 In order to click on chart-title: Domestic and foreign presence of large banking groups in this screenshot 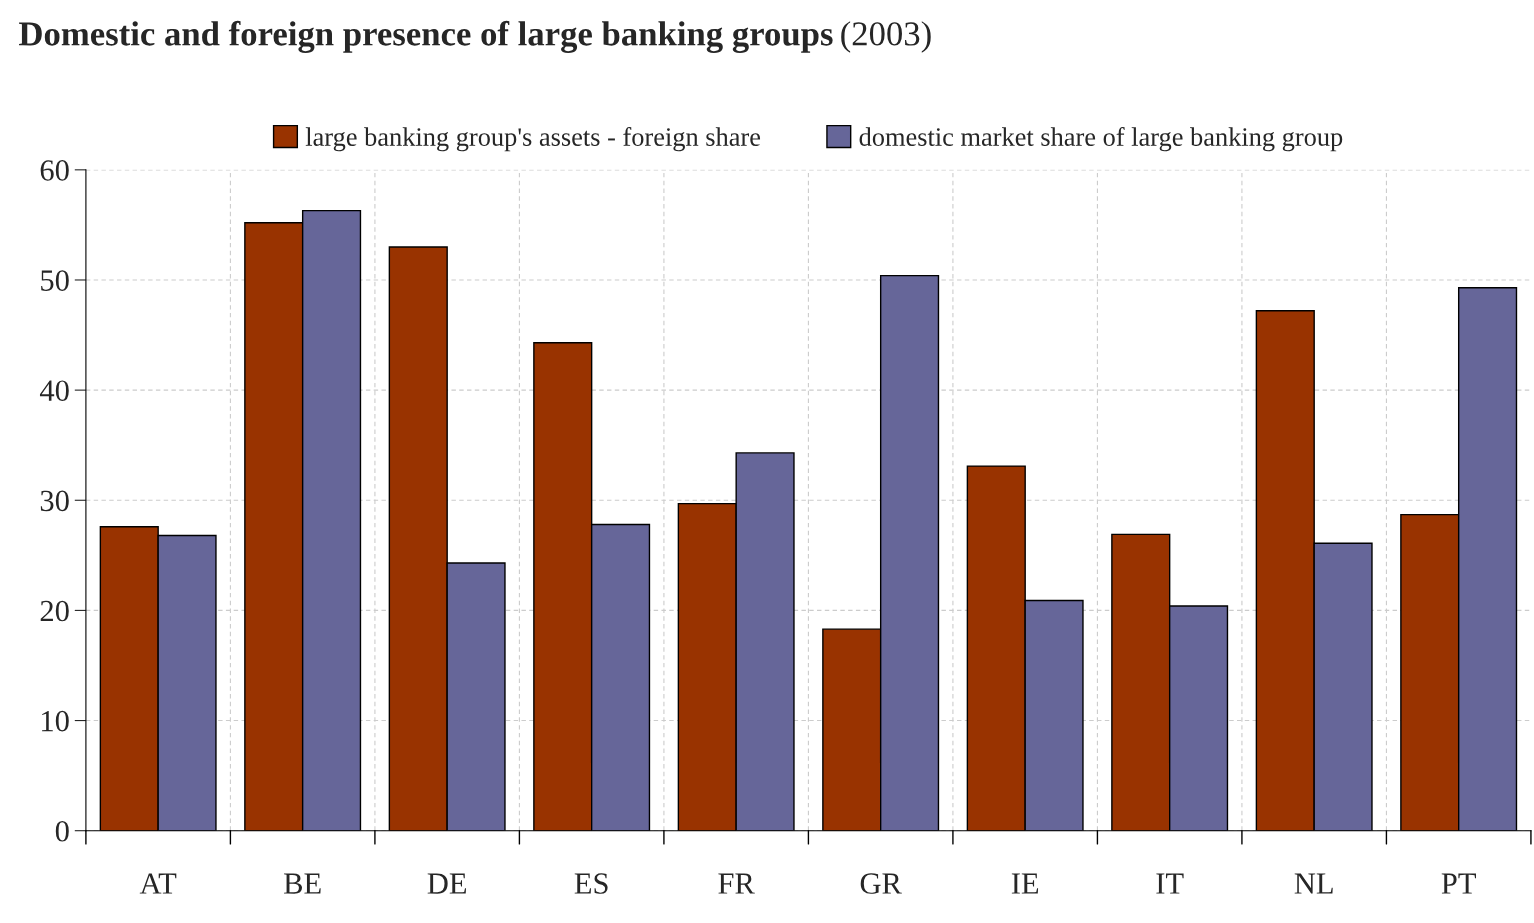, I will do `click(426, 36)`.